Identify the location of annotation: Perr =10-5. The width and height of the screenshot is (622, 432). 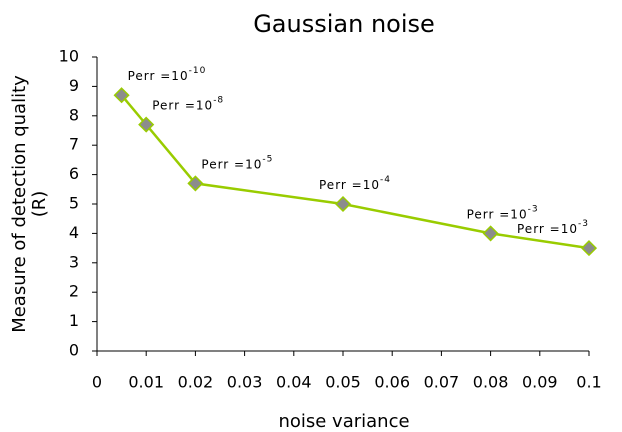
(237, 162).